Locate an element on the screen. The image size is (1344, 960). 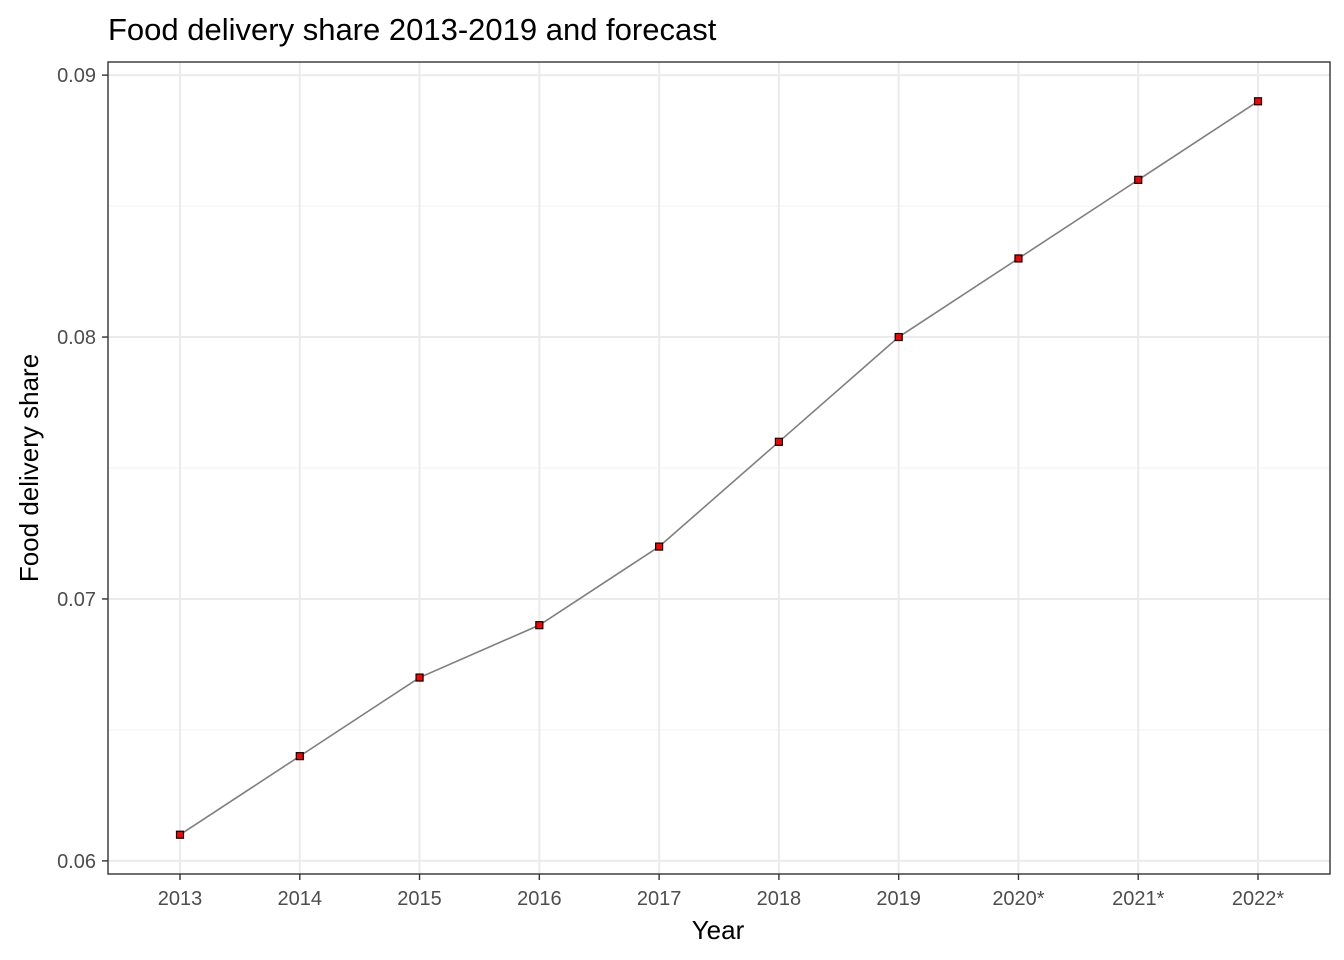
x-tick-label: 2021* is located at coordinates (1138, 899).